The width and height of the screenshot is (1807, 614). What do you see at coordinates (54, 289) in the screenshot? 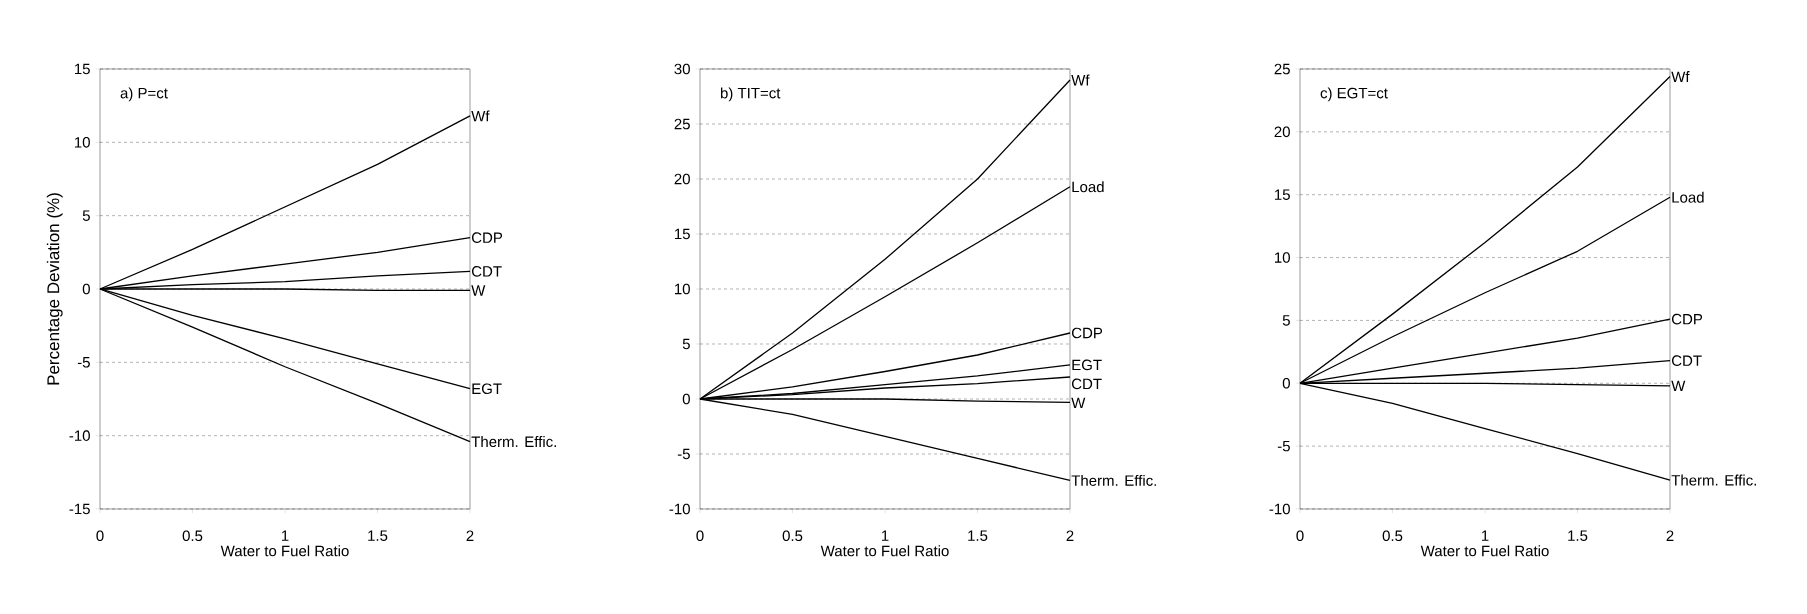
I see `y-axis-title: Percentage Deviation (%)` at bounding box center [54, 289].